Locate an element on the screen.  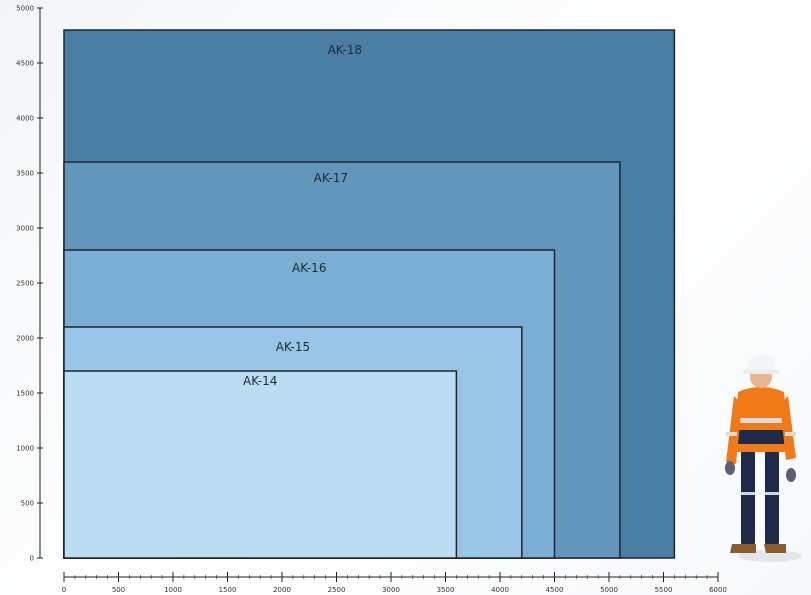
x-tick-label: 5500 is located at coordinates (664, 590).